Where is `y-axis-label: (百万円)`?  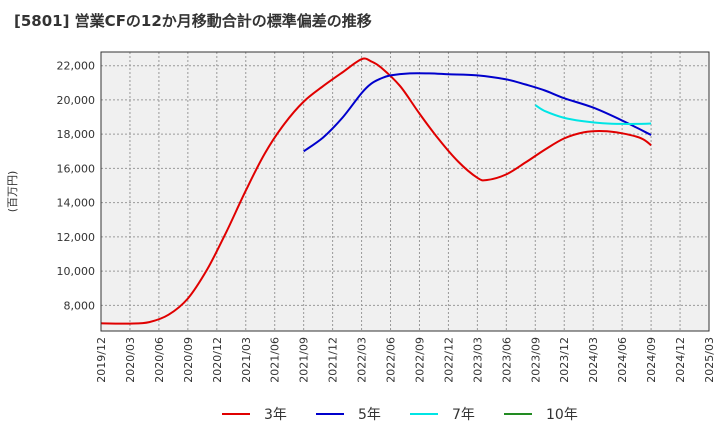 y-axis-label: (百万円) is located at coordinates (12, 192).